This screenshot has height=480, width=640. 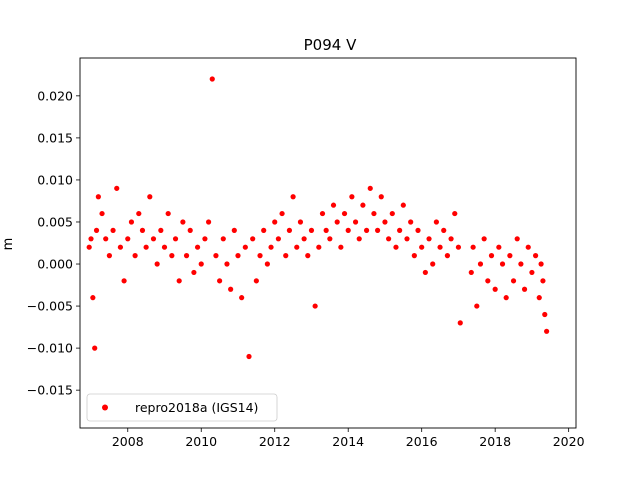 I want to click on y-tick-label: −0.005, so click(x=50, y=306).